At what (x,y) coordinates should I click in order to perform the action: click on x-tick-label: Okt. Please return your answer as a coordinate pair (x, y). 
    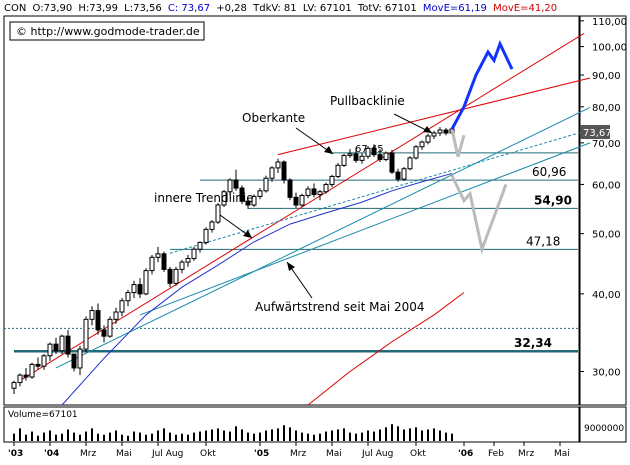
    Looking at the image, I should click on (208, 454).